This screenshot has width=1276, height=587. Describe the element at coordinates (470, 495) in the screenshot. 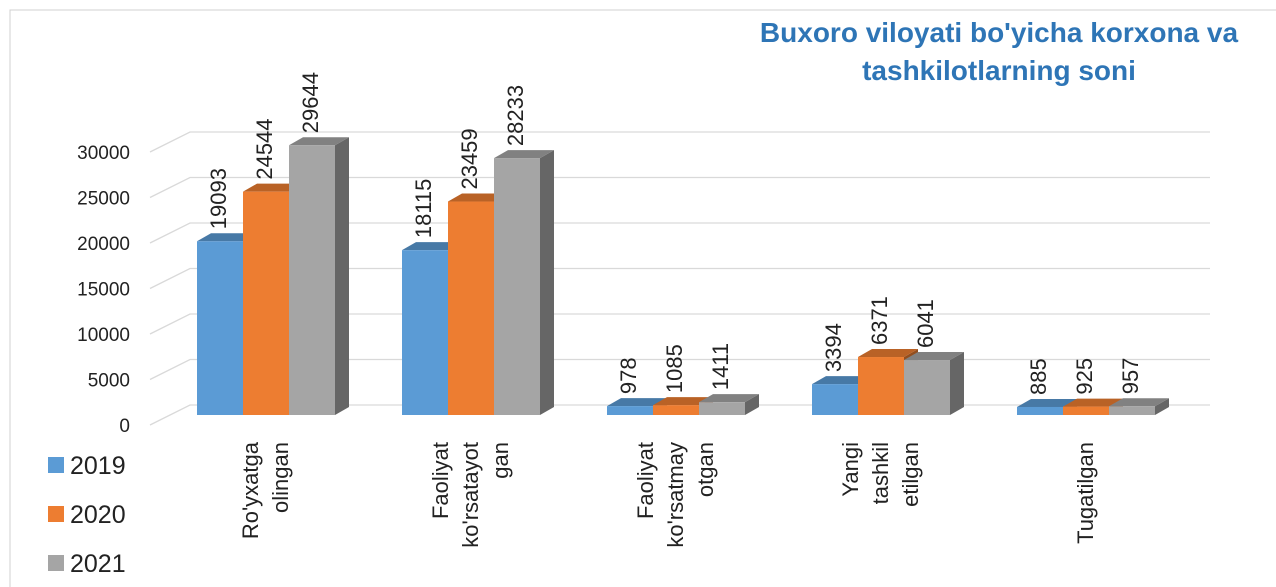

I see `x-tick-label: Faoliyat ko'rsatayot gan` at that location.